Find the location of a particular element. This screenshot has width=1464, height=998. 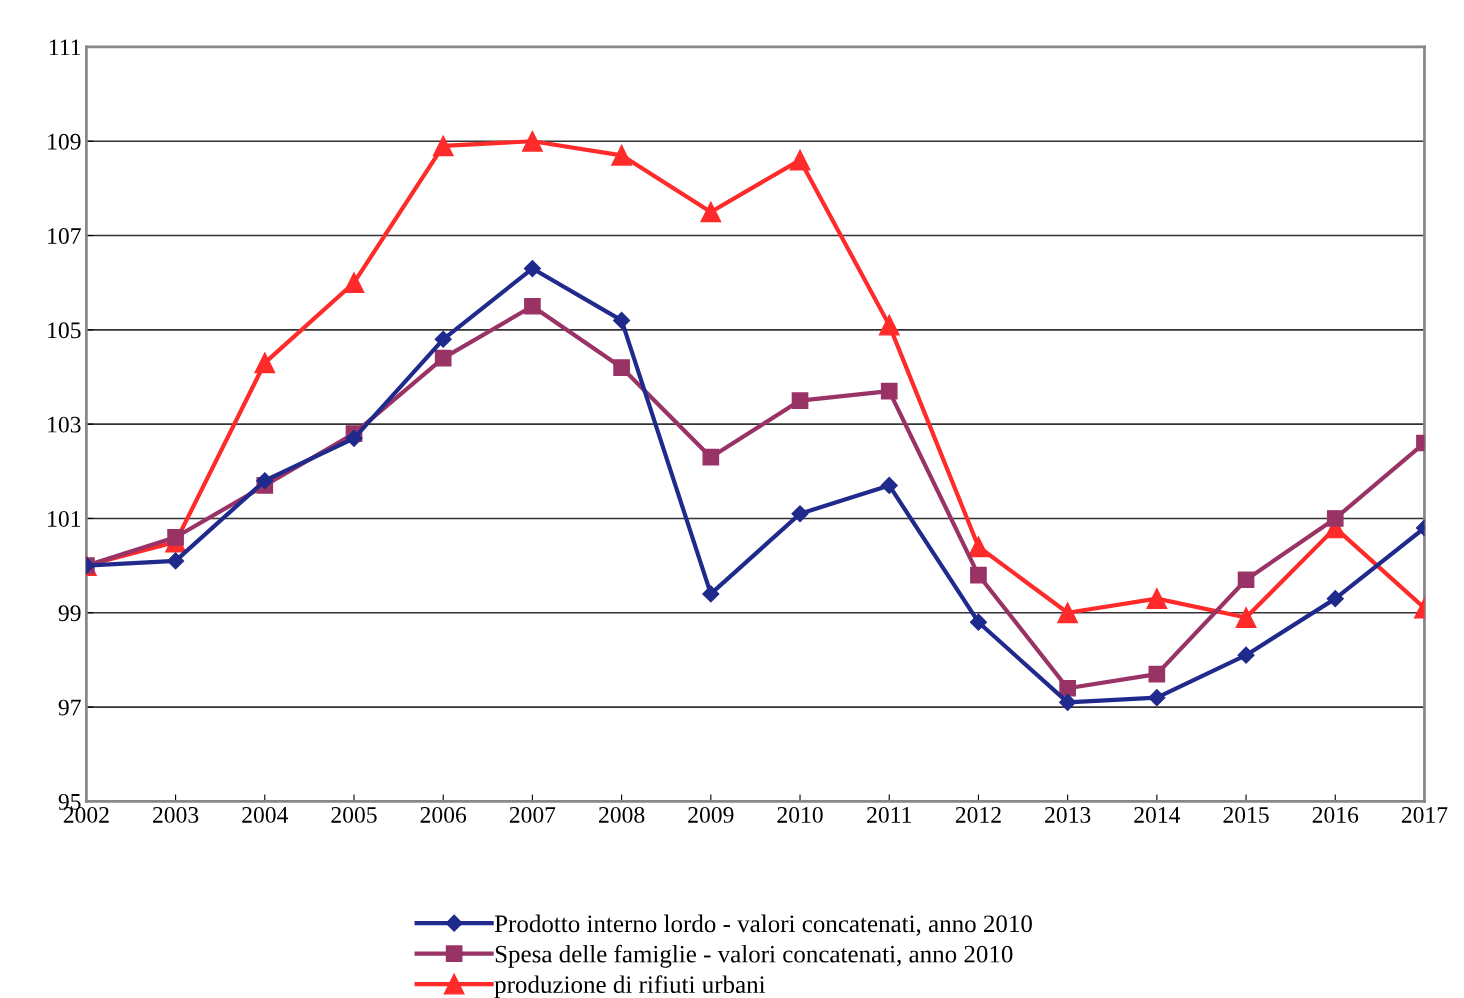

x-tick-label: 2003 is located at coordinates (176, 814).